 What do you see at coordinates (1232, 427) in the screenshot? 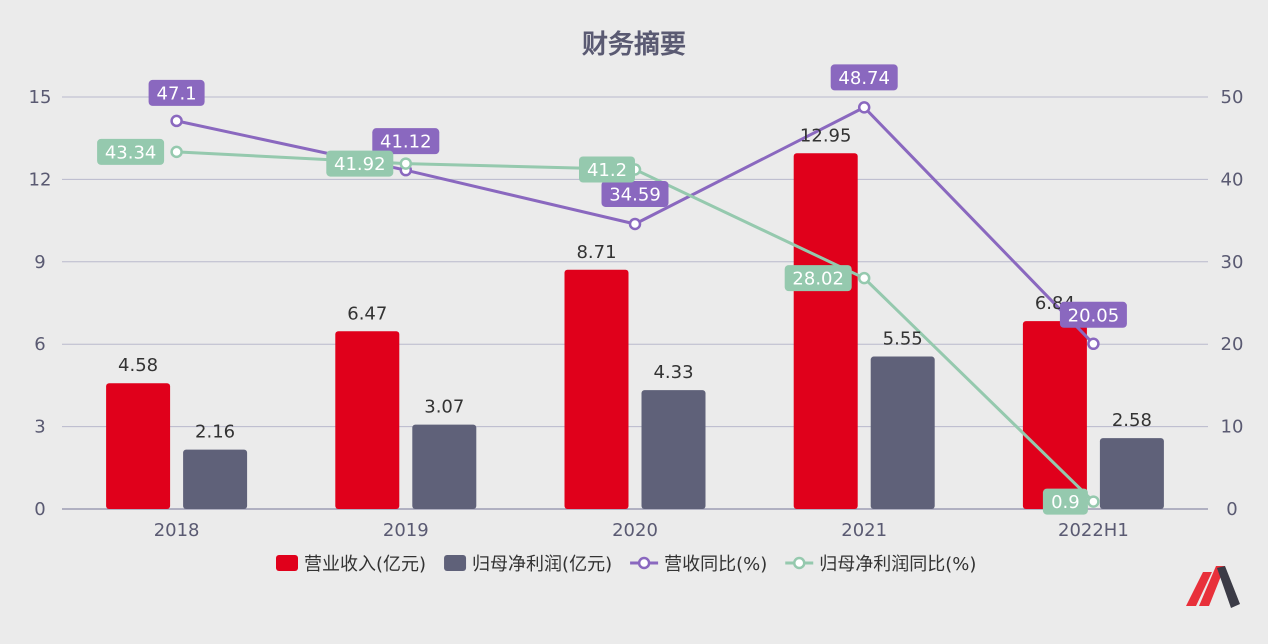
I see `y-right-tick-label: 10` at bounding box center [1232, 427].